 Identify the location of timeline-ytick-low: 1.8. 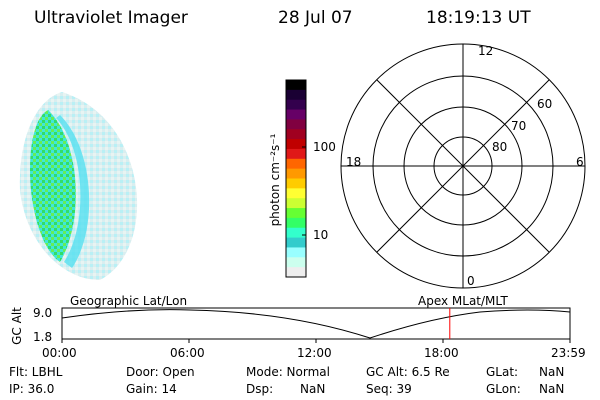
(43, 337).